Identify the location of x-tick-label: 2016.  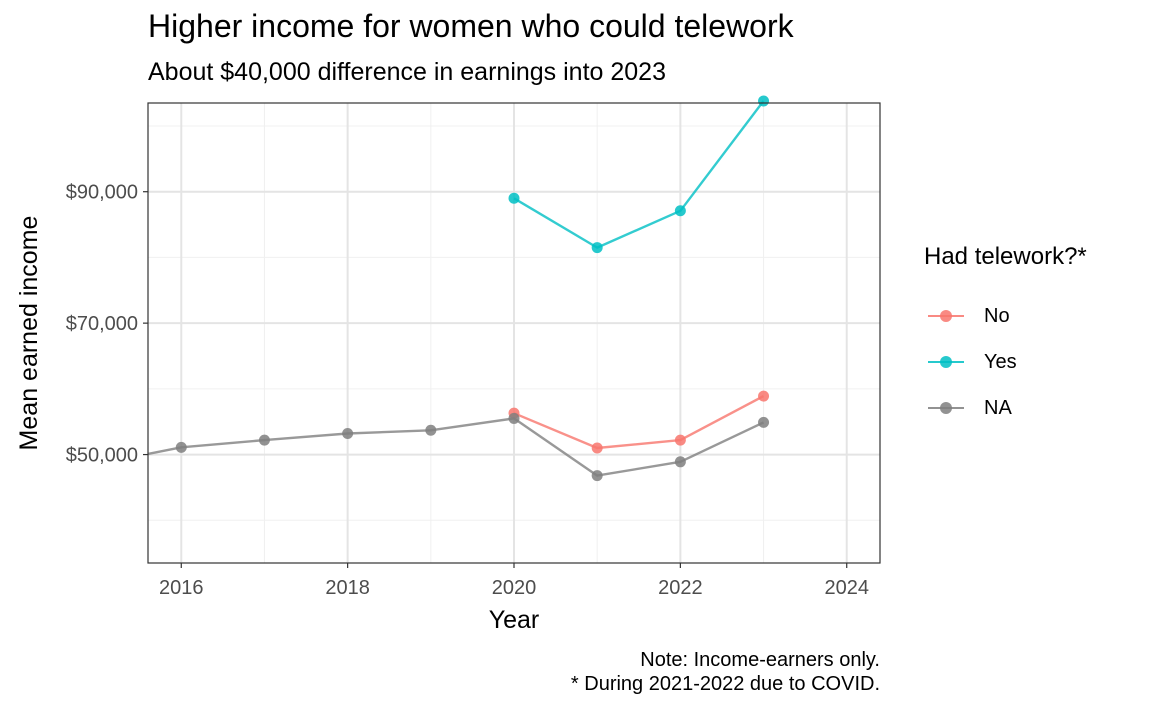
(181, 588).